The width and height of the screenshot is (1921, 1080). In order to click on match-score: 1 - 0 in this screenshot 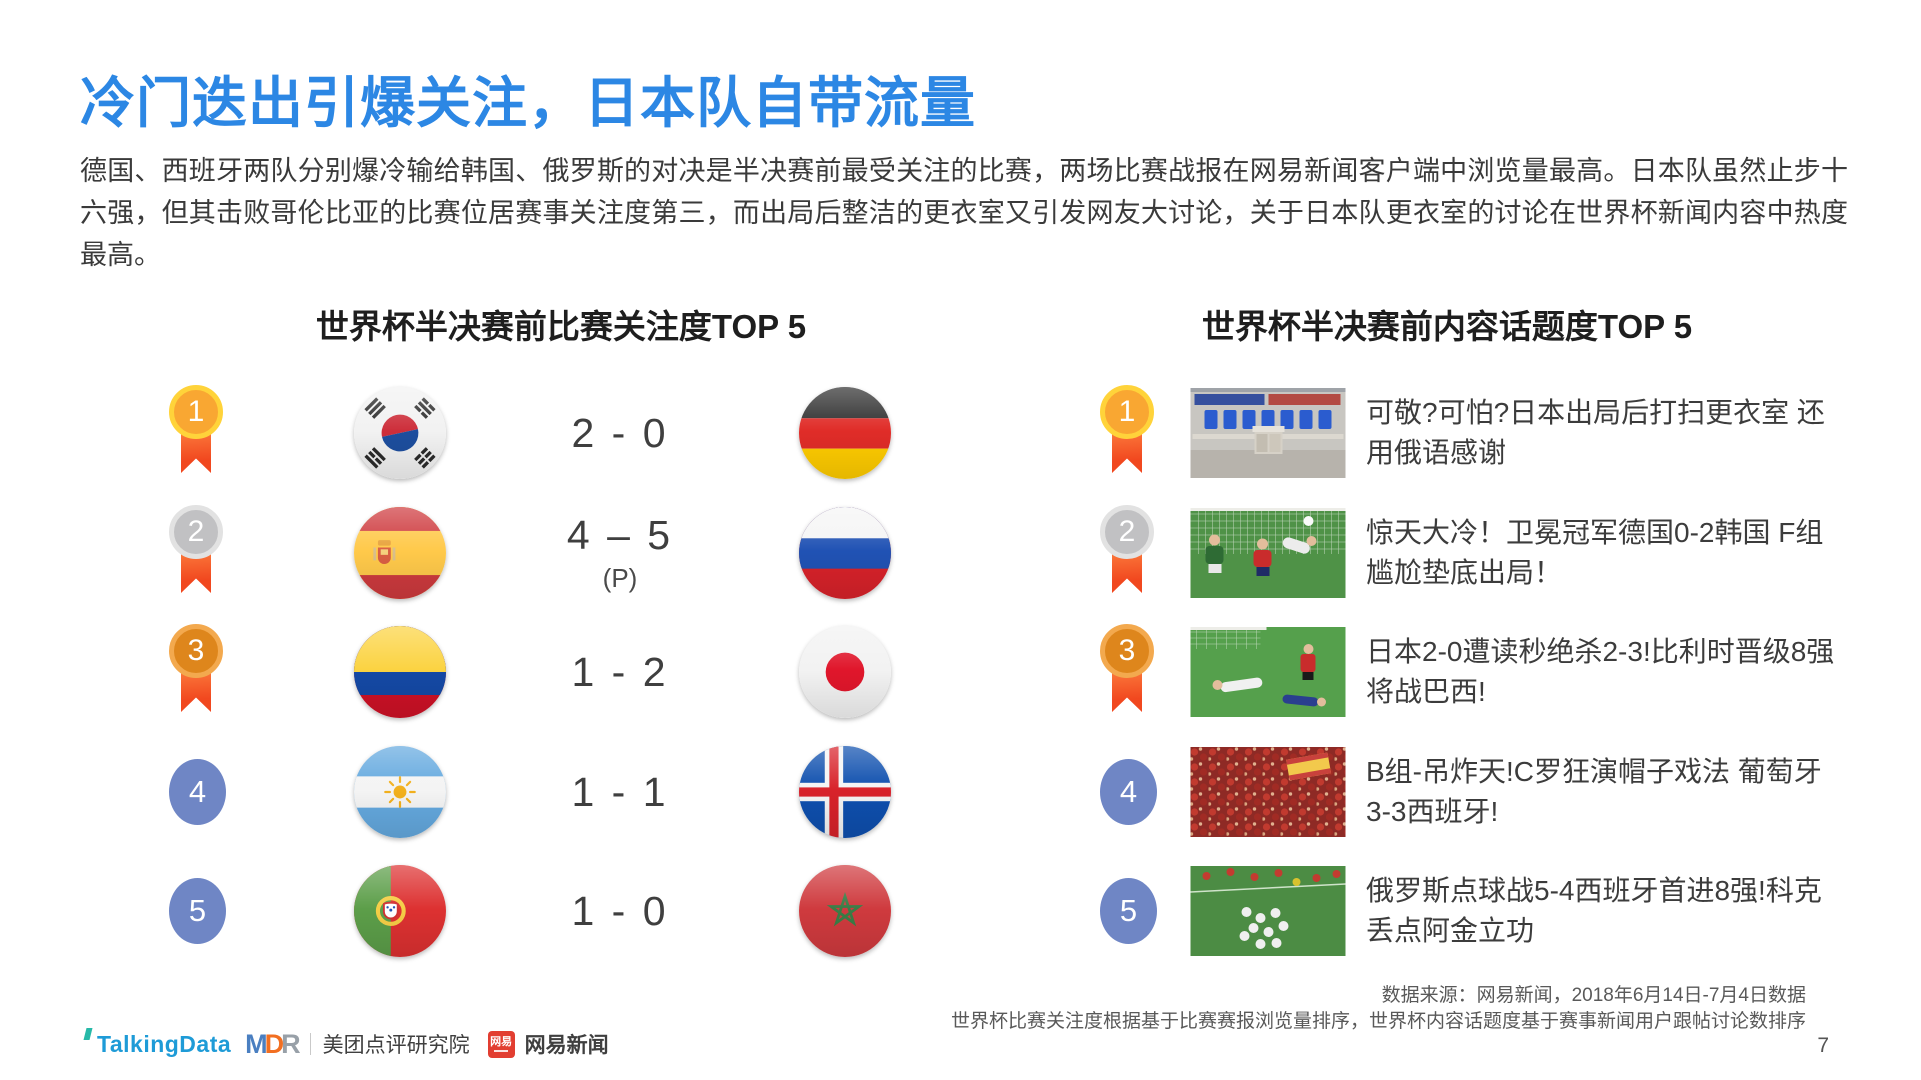, I will do `click(620, 910)`.